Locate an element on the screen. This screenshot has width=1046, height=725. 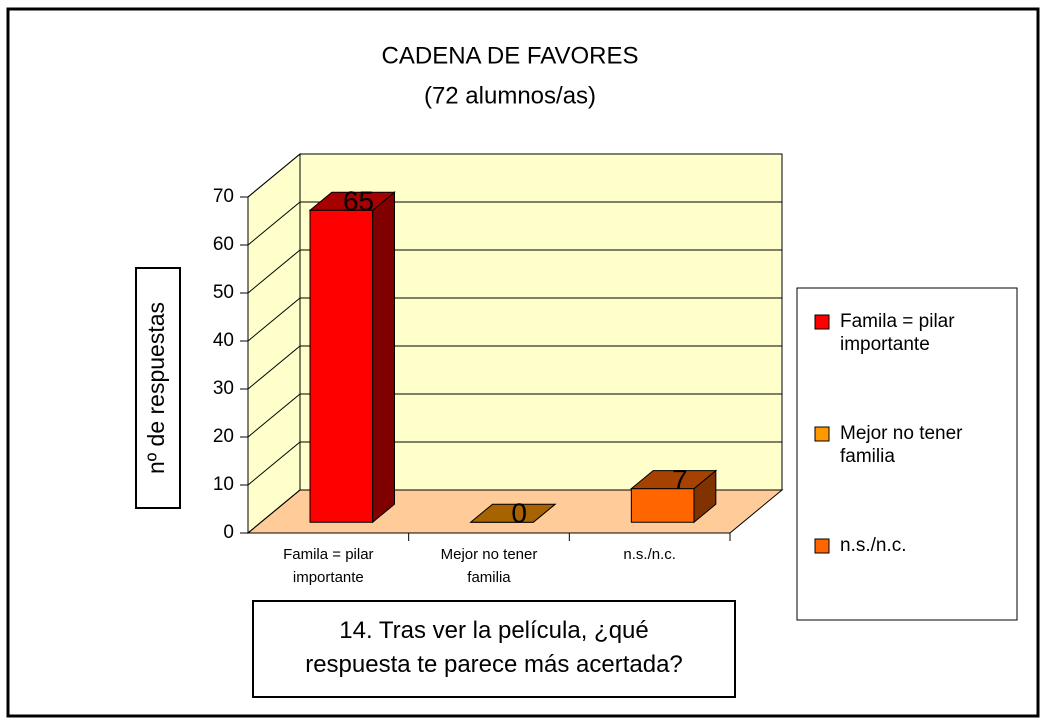
y-tick-label: 30 is located at coordinates (223, 388).